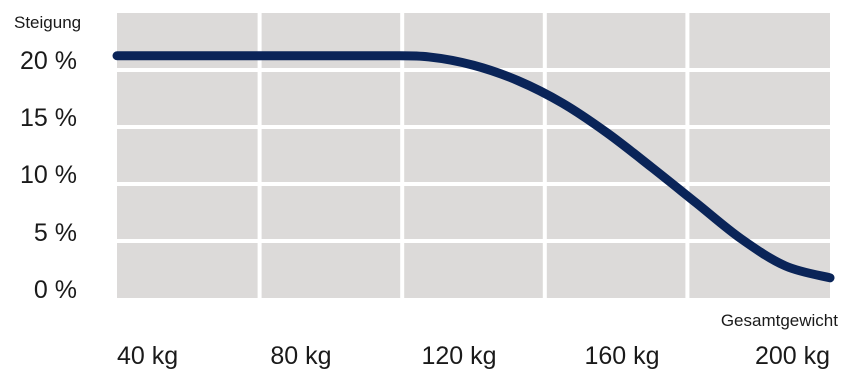  I want to click on x-tick-label: 200 kg, so click(792, 356).